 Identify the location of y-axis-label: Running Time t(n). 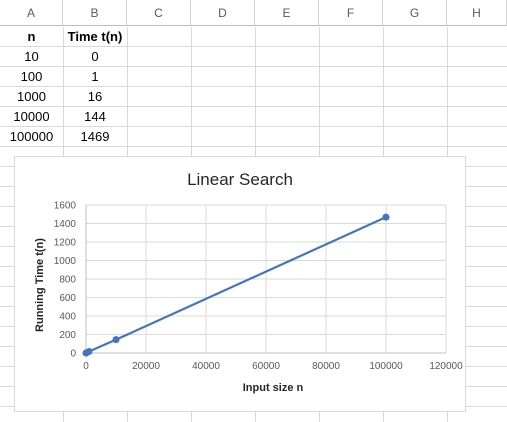
(40, 285).